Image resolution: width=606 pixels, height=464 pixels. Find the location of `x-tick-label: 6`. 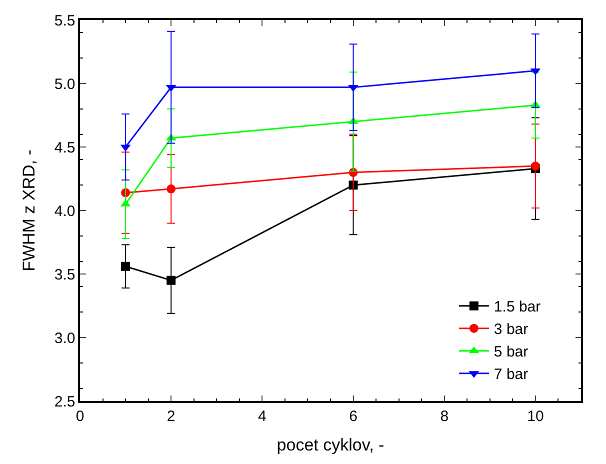

x-tick-label: 6 is located at coordinates (353, 416).